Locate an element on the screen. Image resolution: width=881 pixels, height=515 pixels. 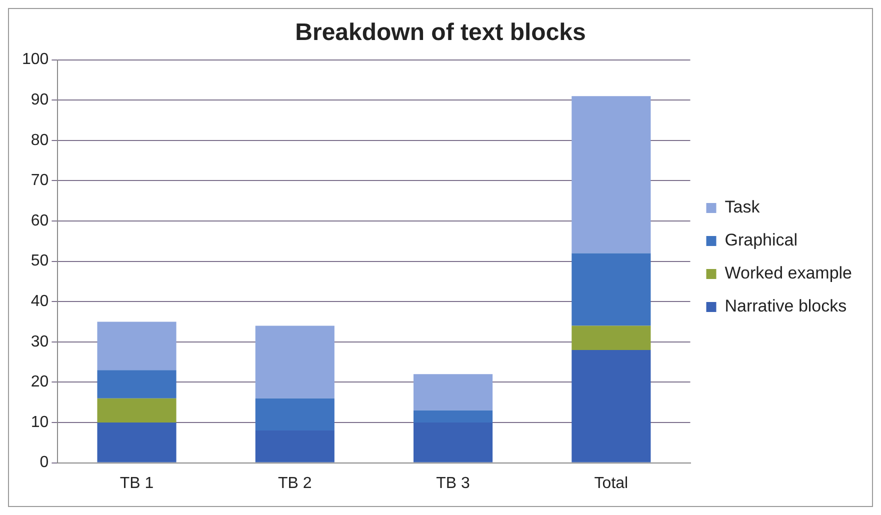
x-tick-label: TB 2 is located at coordinates (295, 483).